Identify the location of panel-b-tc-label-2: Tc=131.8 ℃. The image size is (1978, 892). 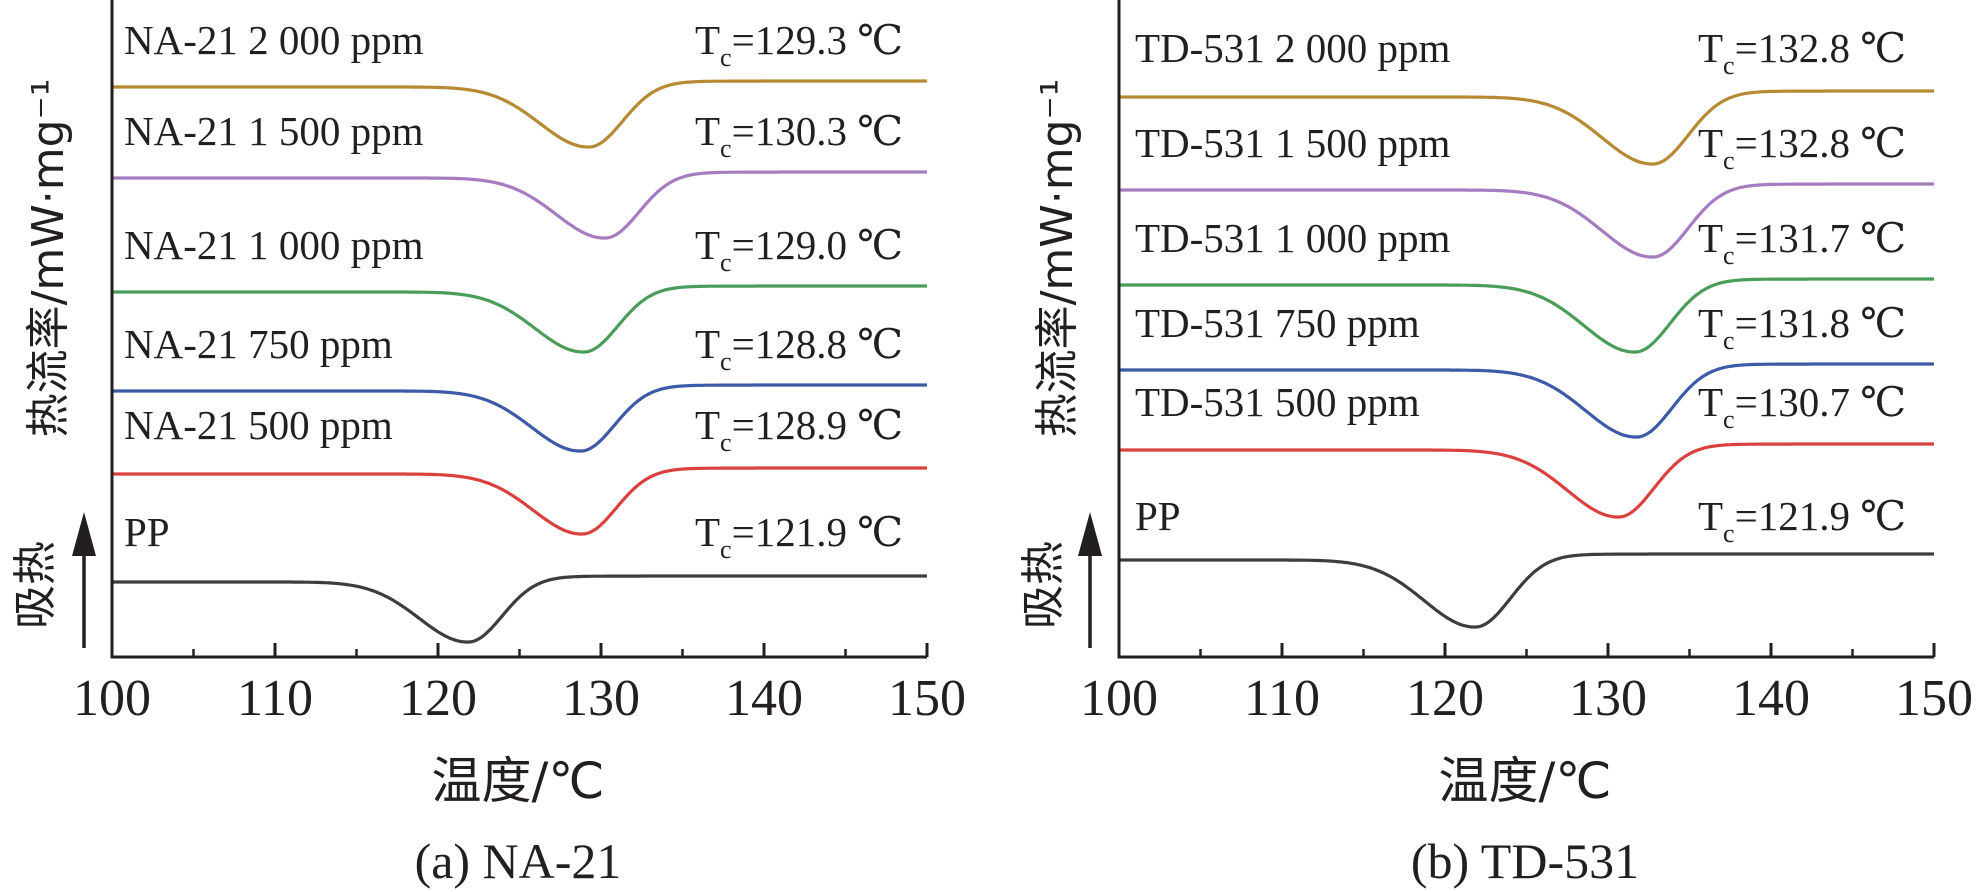
(1802, 327).